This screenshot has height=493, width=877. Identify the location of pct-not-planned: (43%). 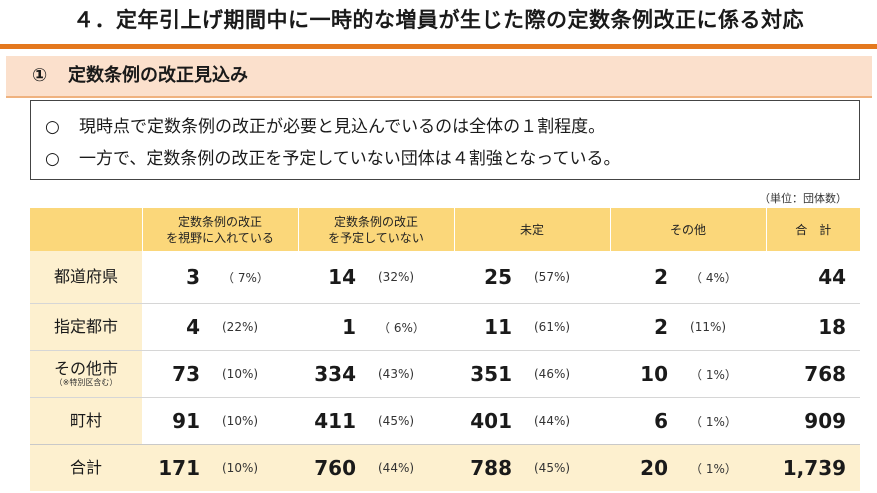
(411, 374).